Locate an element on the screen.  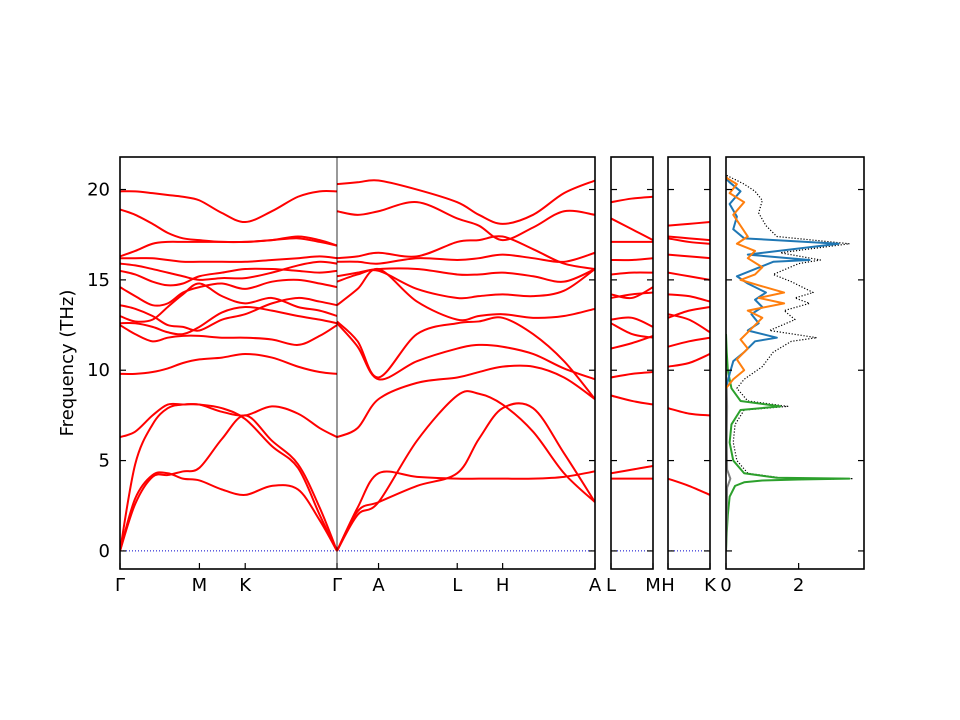
y-axis-label: Frequency (THz) is located at coordinates (67, 363).